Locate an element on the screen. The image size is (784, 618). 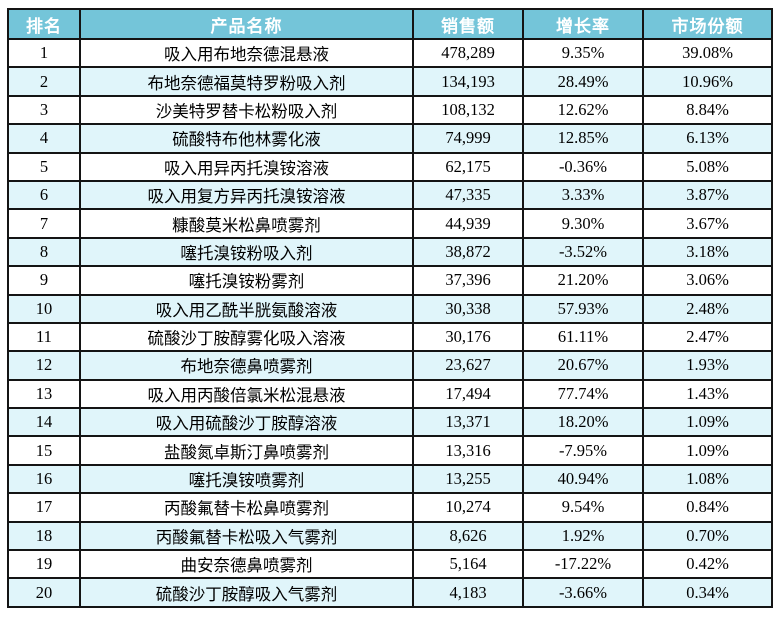
rank-cell: 19 is located at coordinates (44, 564).